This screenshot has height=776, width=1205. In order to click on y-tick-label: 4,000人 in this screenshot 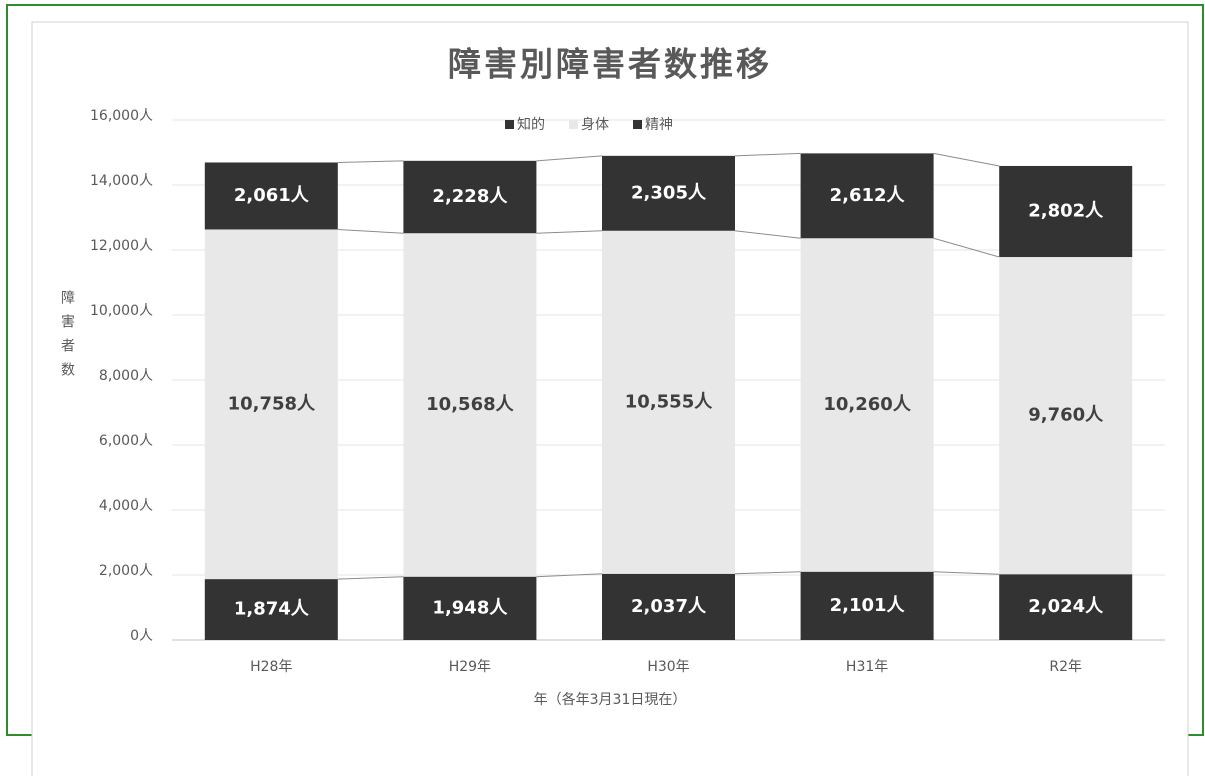, I will do `click(126, 506)`.